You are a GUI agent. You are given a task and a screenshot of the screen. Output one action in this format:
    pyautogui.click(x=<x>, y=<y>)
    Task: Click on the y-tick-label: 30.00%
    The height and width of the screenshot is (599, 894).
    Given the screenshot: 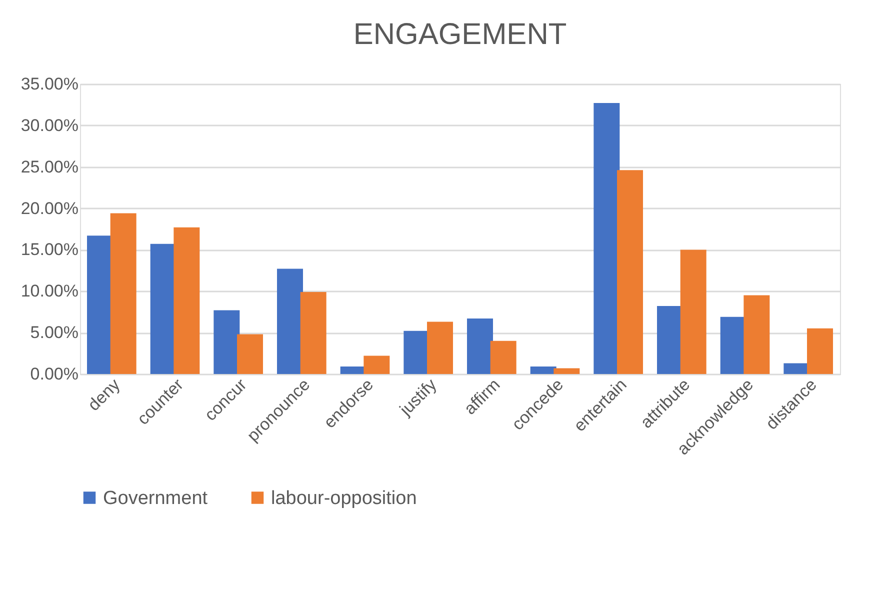 What is the action you would take?
    pyautogui.click(x=49, y=125)
    